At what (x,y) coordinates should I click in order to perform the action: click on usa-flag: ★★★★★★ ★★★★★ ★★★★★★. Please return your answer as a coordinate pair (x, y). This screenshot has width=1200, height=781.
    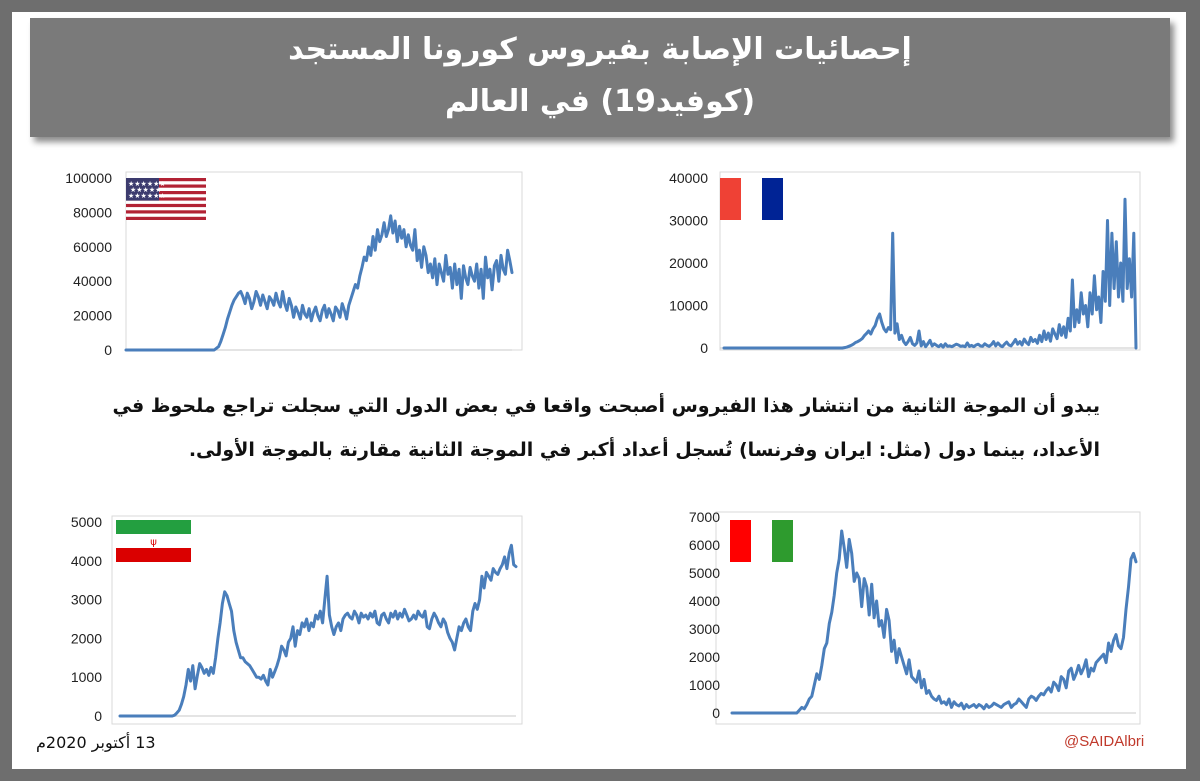
    Looking at the image, I should click on (166, 199).